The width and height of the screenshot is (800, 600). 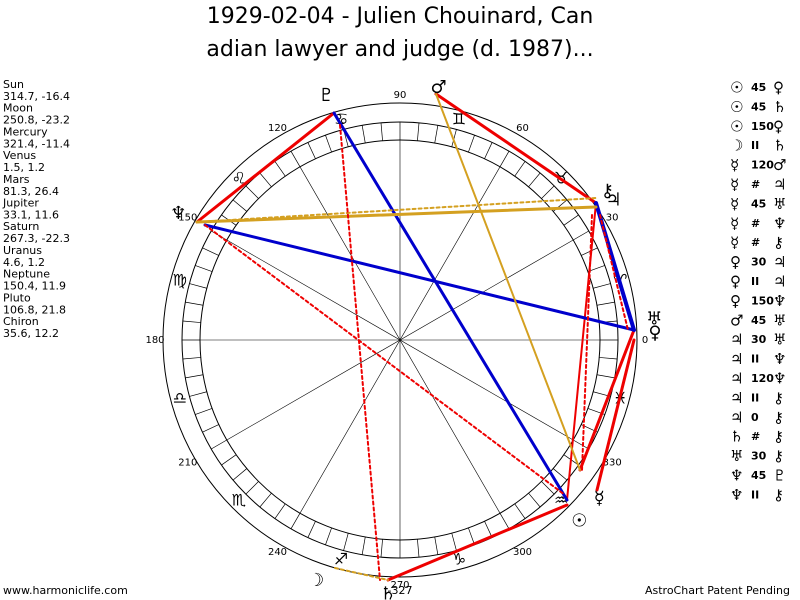 I want to click on planet-glyph: ♃, so click(x=614, y=200).